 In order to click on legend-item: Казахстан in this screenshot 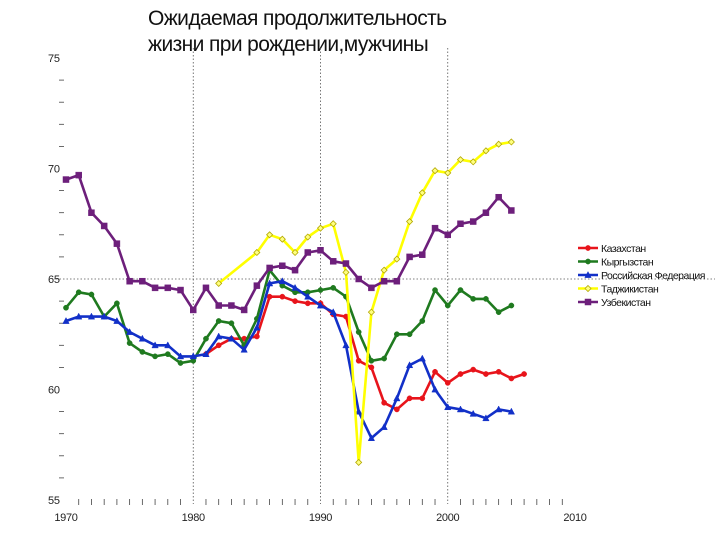, I will do `click(612, 249)`.